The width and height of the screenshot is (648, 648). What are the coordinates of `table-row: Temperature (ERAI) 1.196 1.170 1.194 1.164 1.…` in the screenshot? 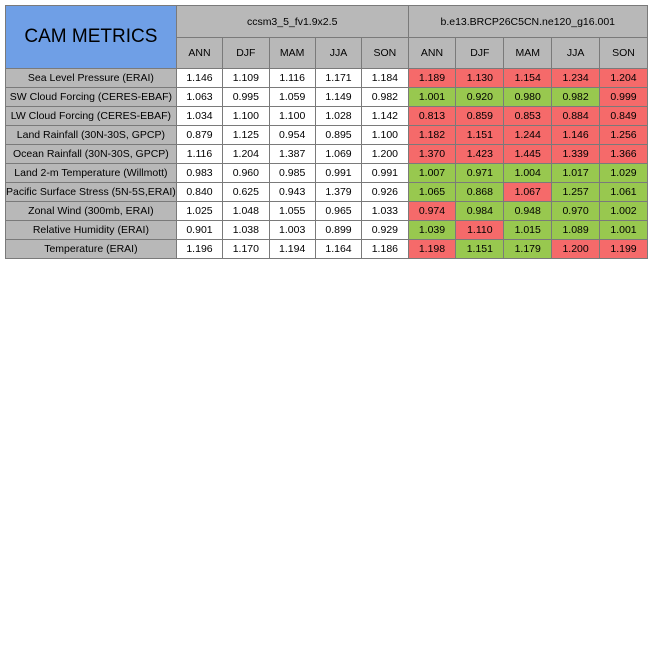 It's located at (326, 249).